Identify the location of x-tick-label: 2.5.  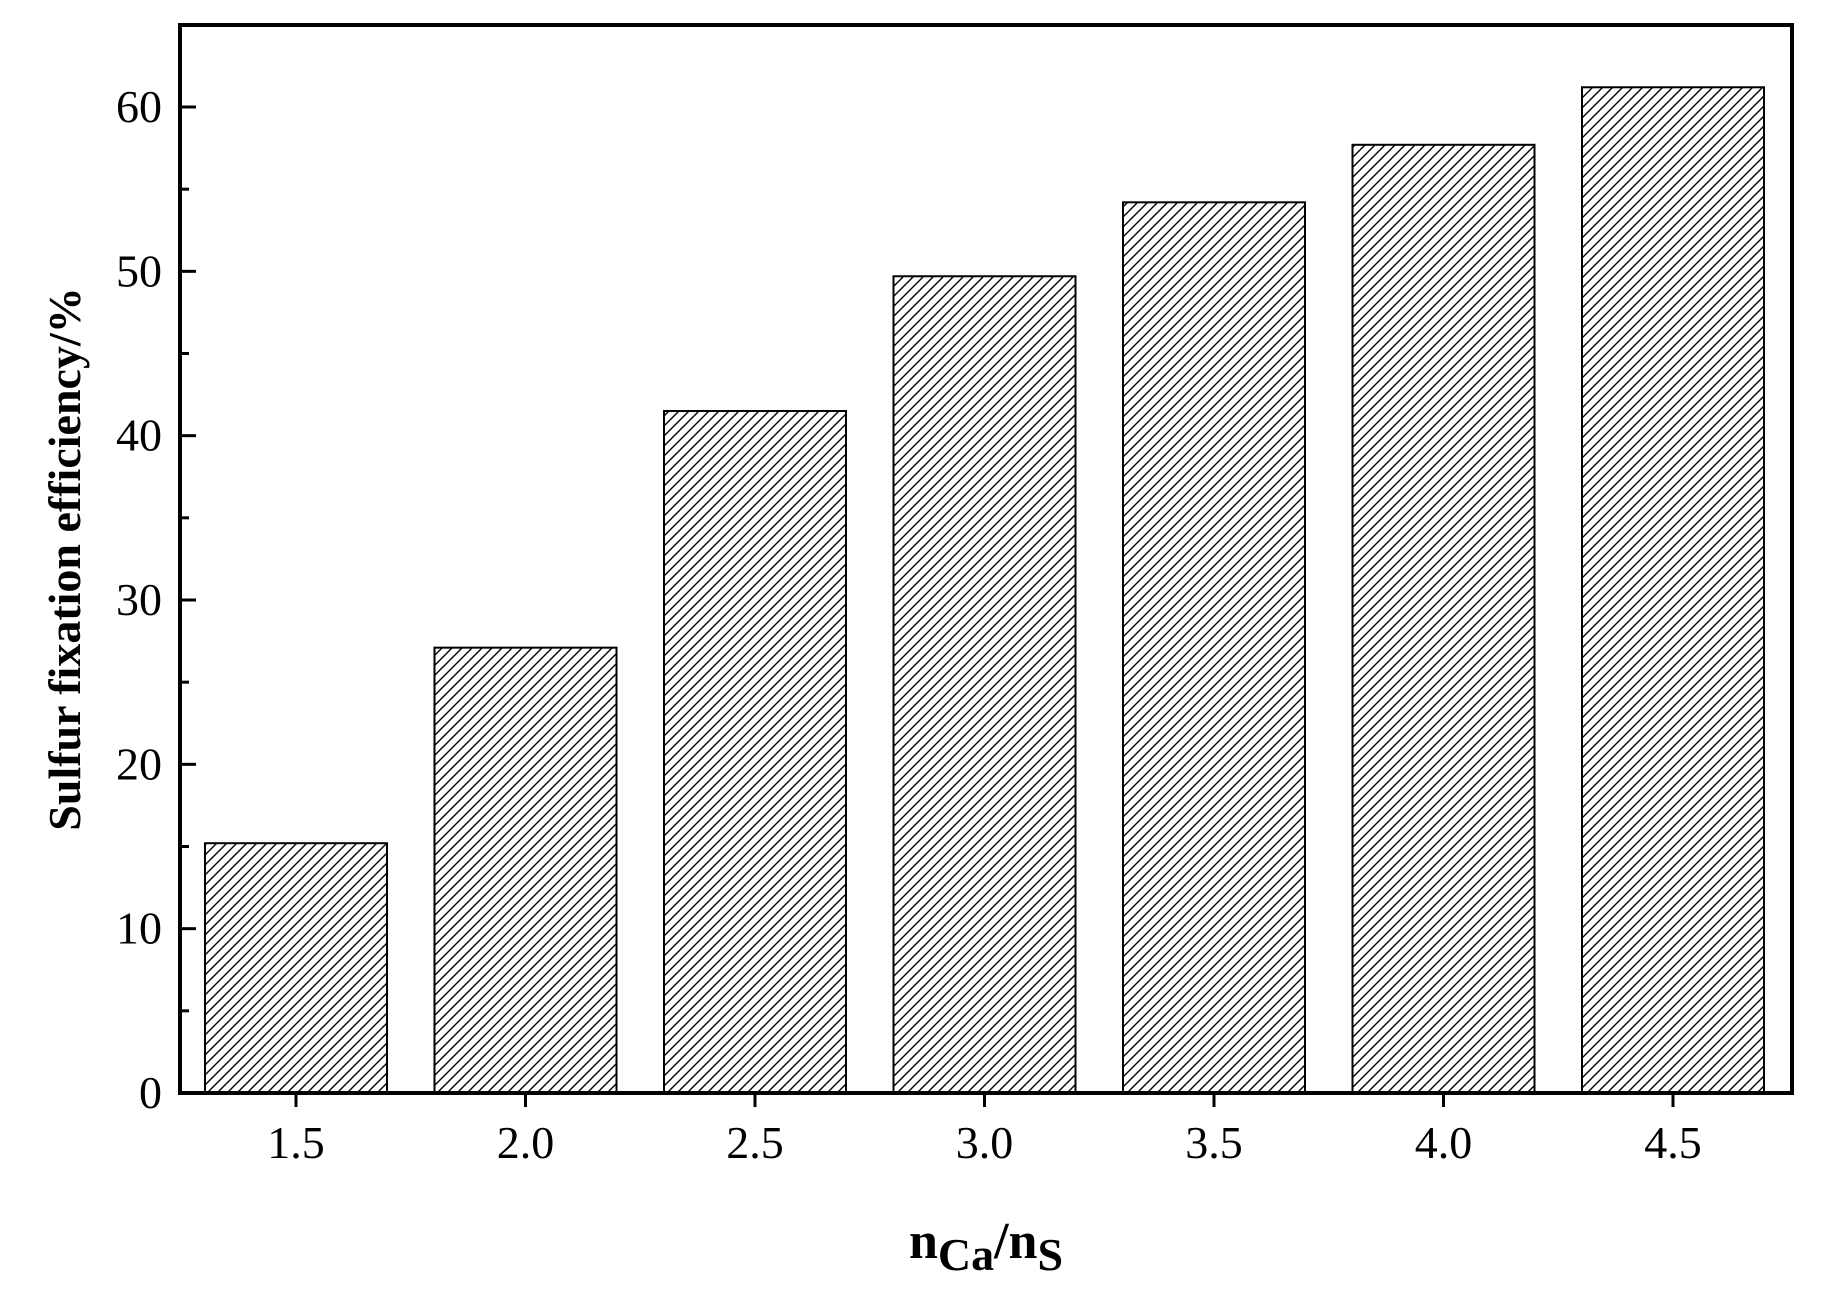
(755, 1142).